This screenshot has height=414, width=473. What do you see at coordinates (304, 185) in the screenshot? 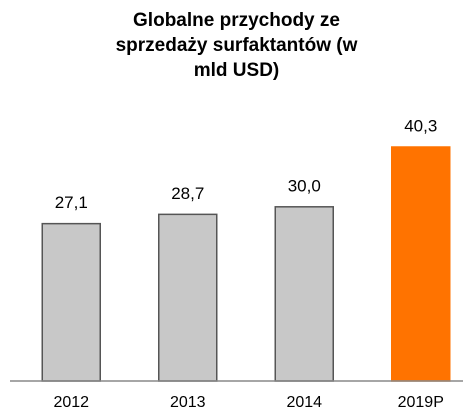
I see `value-label: 30,0` at bounding box center [304, 185].